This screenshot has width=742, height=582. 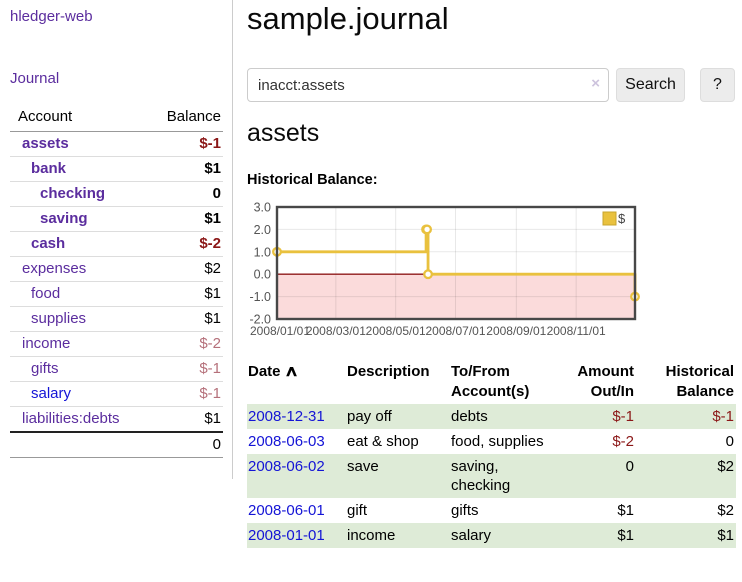 I want to click on page-title: sample.journal, so click(x=348, y=18).